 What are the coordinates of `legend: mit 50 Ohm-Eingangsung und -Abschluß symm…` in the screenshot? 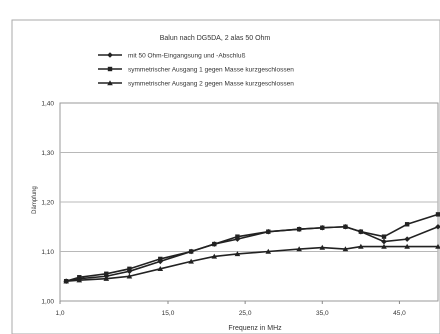 It's located at (196, 70).